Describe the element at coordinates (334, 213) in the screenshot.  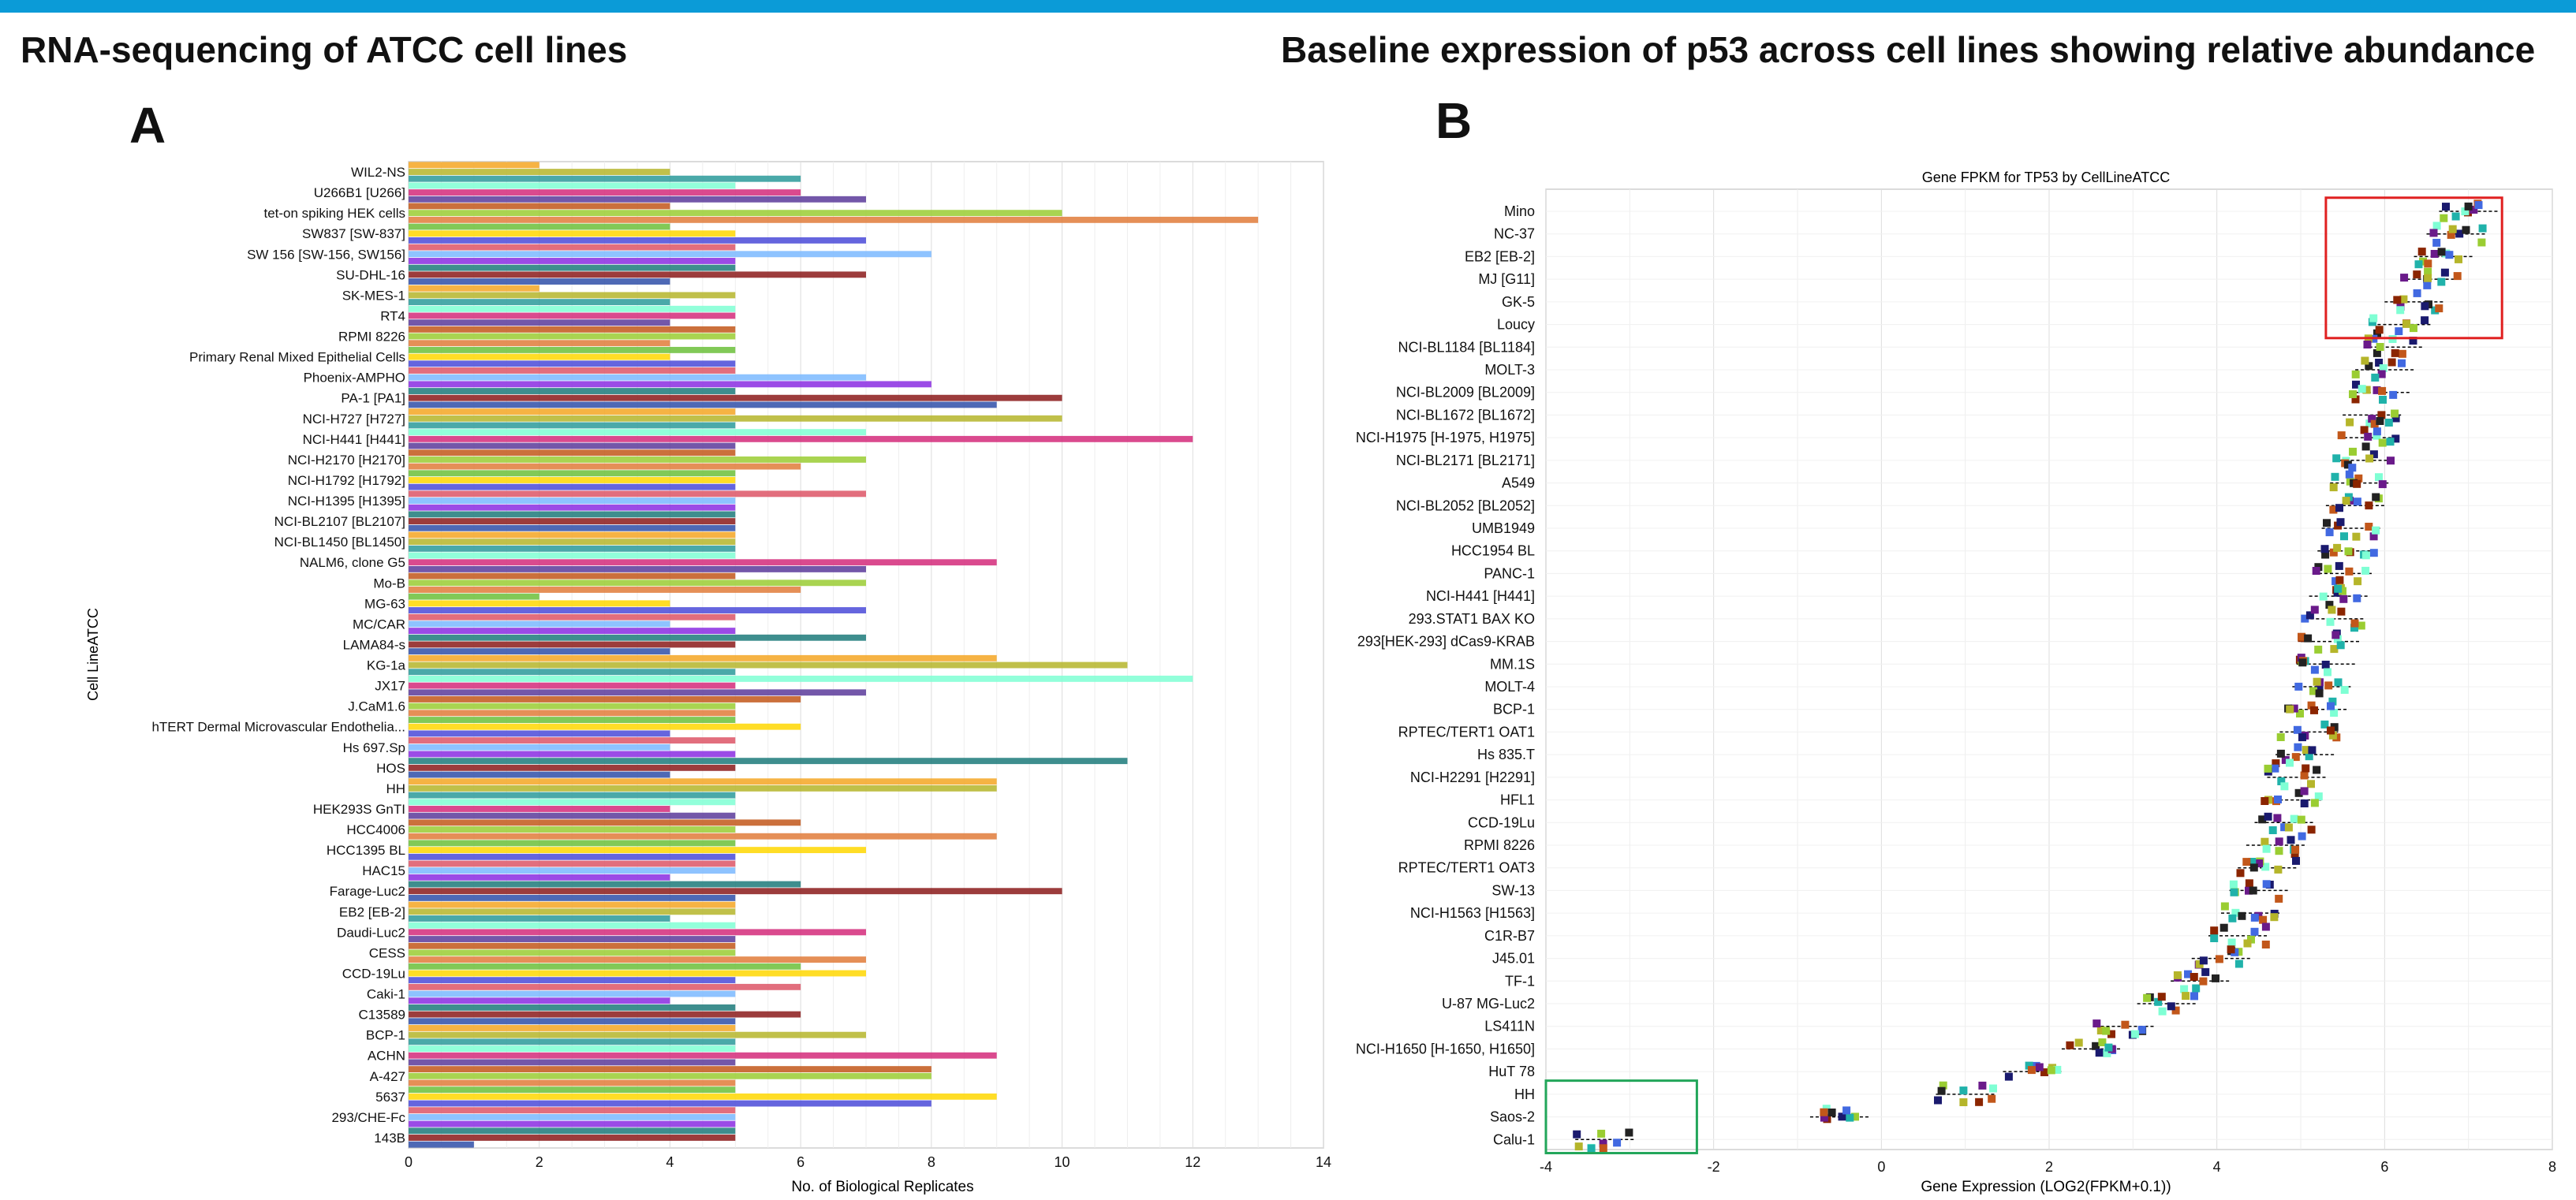
I see `chart-a-category-label: tet-on spiking HEK cells` at that location.